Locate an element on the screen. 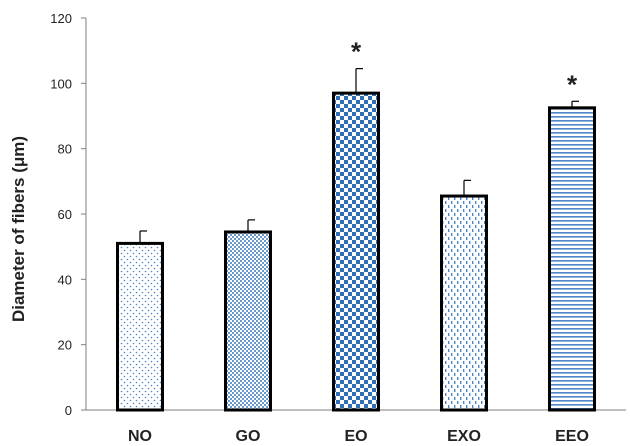 This screenshot has height=446, width=630. y-tick-label: 100 is located at coordinates (61, 83).